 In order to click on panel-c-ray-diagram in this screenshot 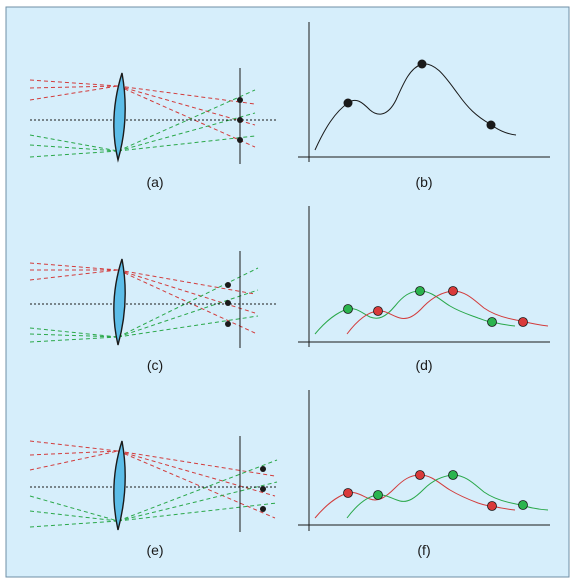, I will do `click(153, 299)`.